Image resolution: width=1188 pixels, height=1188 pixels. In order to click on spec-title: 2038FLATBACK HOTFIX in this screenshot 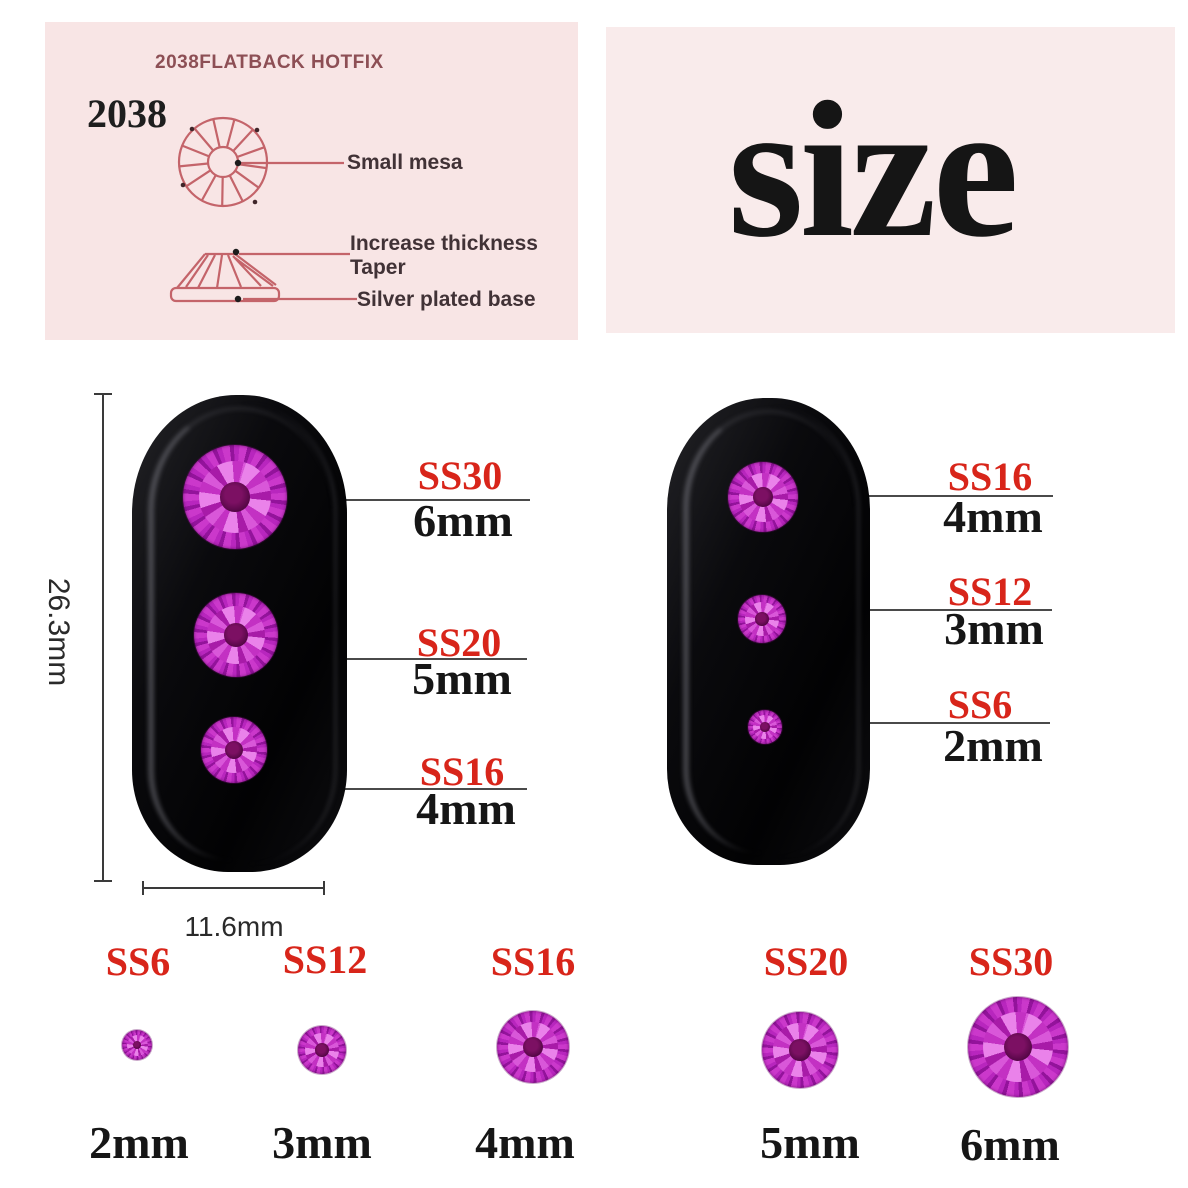, I will do `click(269, 62)`.